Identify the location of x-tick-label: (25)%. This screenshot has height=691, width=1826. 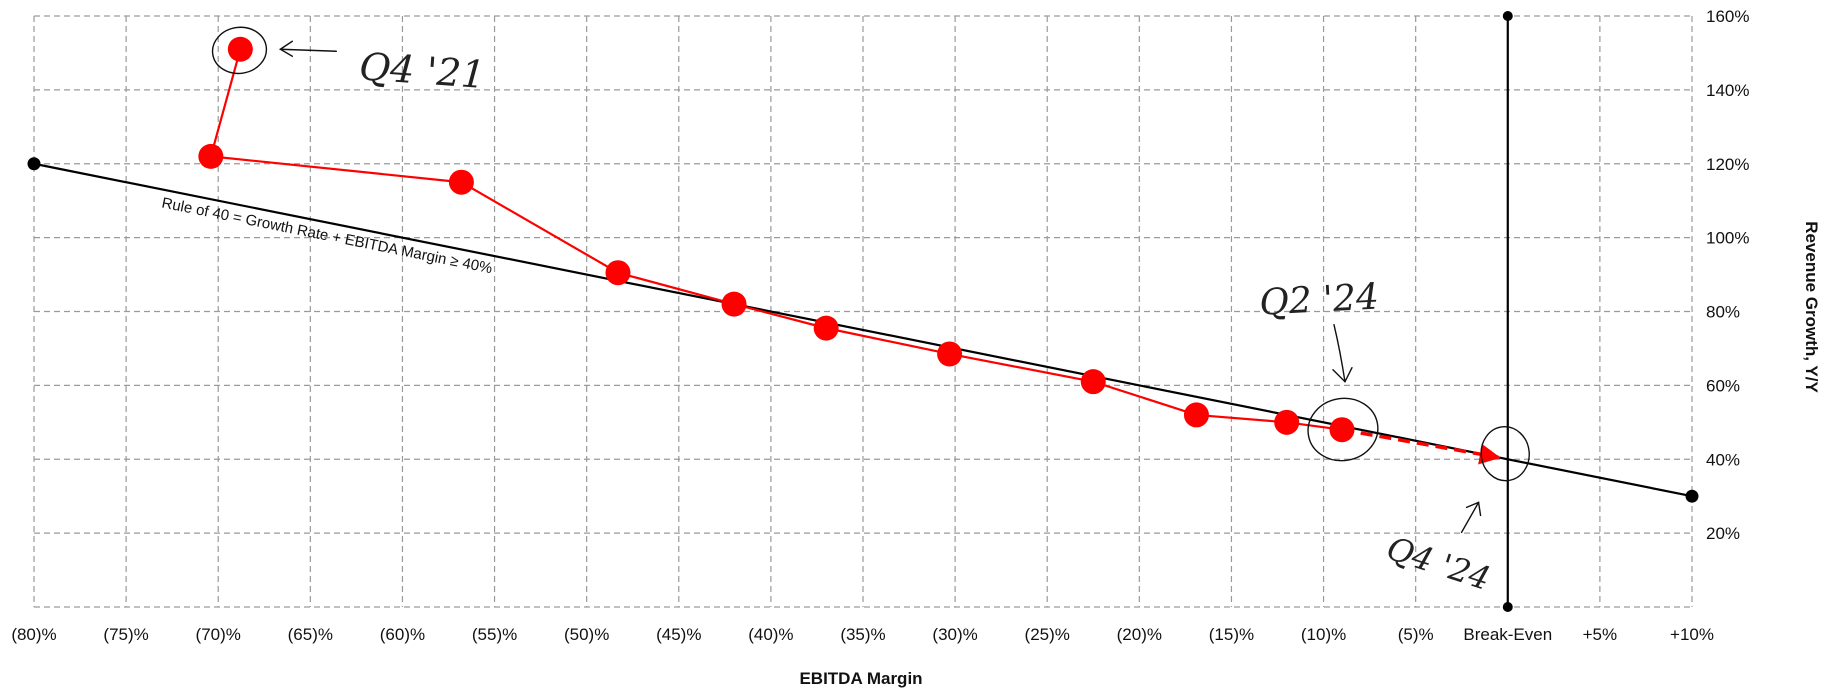
(1047, 634).